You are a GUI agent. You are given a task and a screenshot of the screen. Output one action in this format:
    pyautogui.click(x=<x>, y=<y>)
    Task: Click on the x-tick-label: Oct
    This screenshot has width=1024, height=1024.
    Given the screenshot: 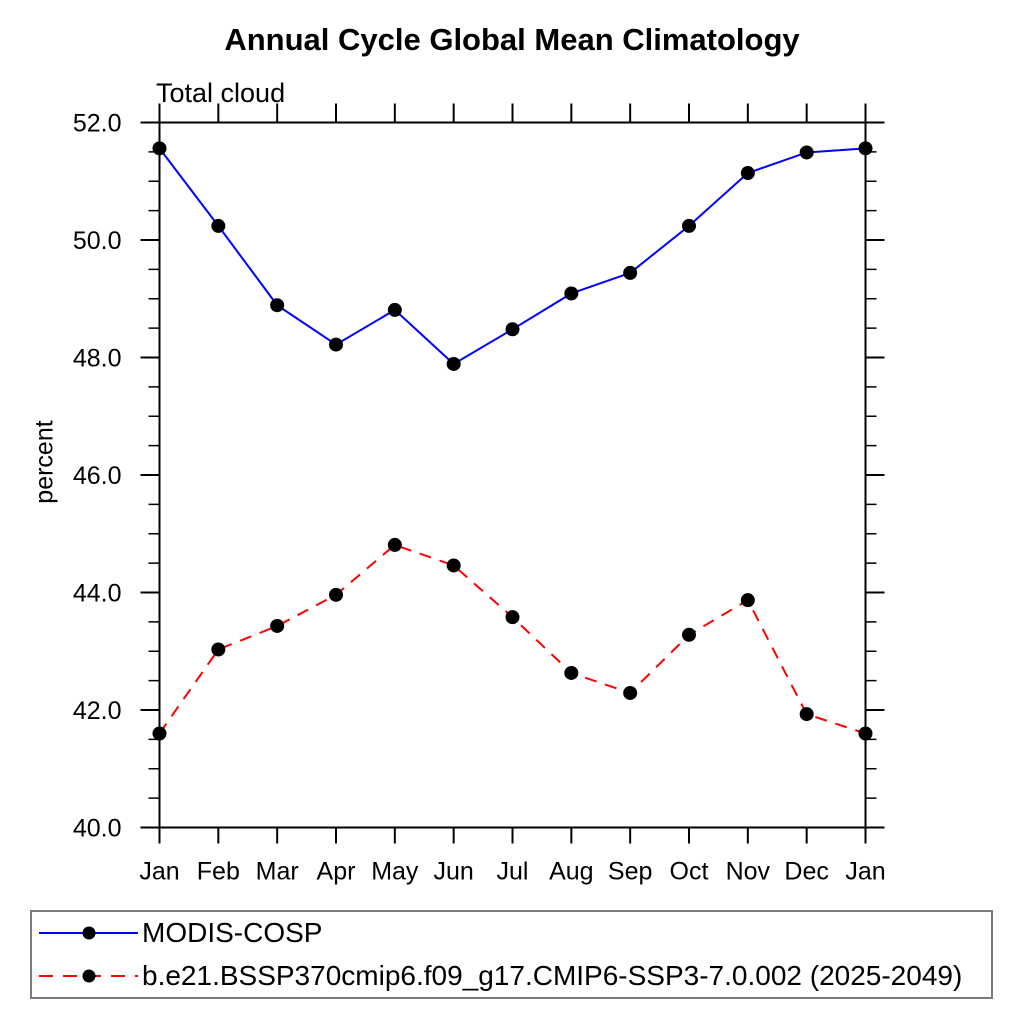 What is the action you would take?
    pyautogui.click(x=689, y=872)
    